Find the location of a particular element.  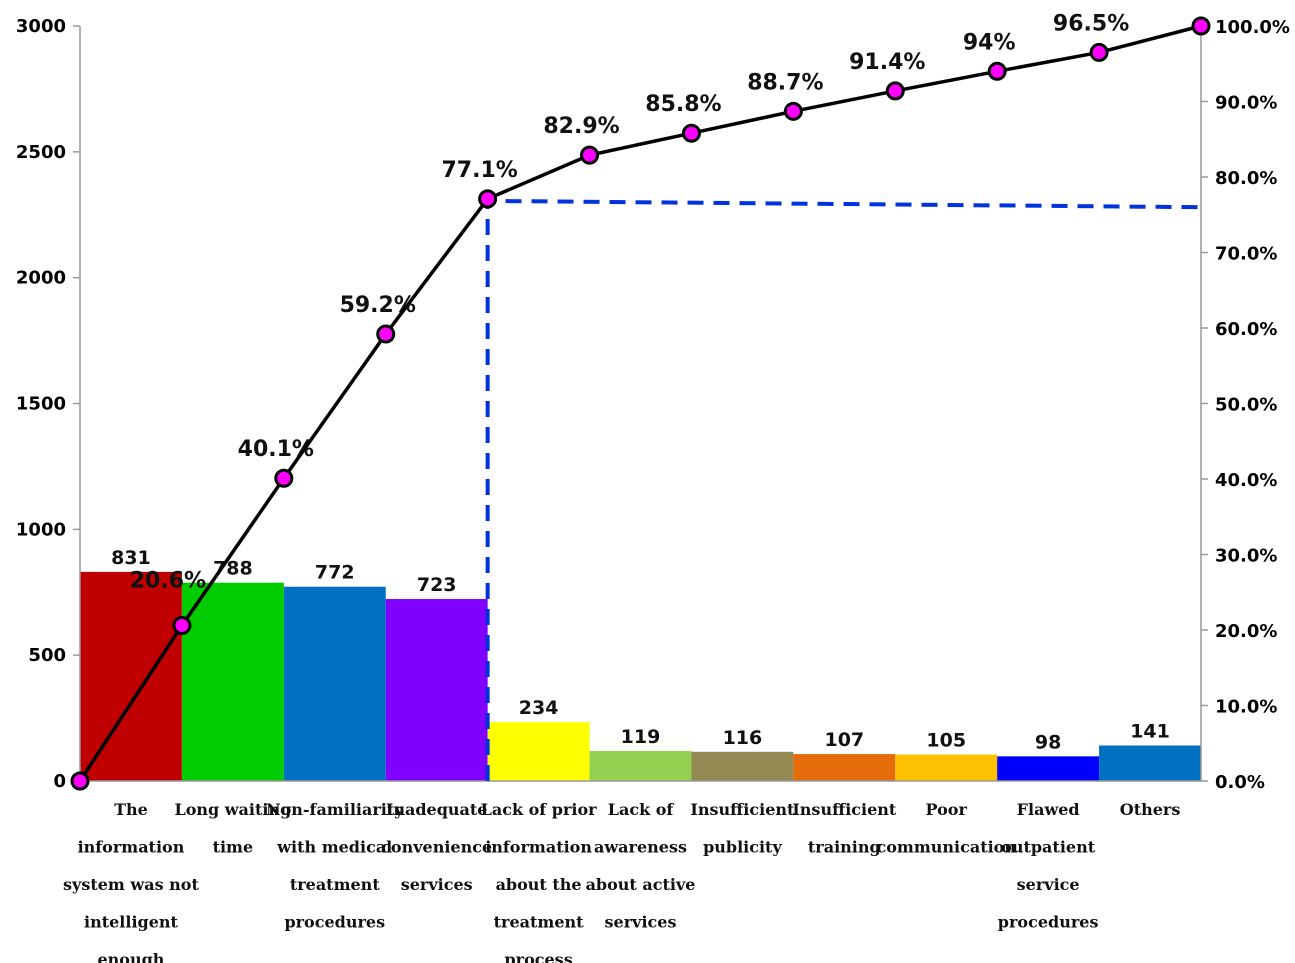

cumulative-percent-label: 88.7% is located at coordinates (785, 82).